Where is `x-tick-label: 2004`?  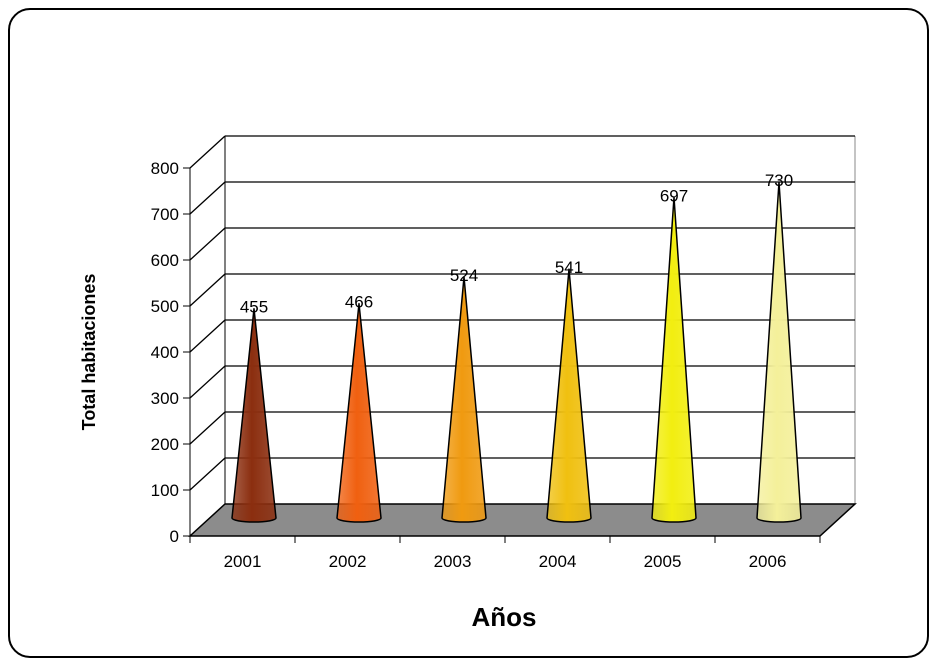
x-tick-label: 2004 is located at coordinates (558, 561).